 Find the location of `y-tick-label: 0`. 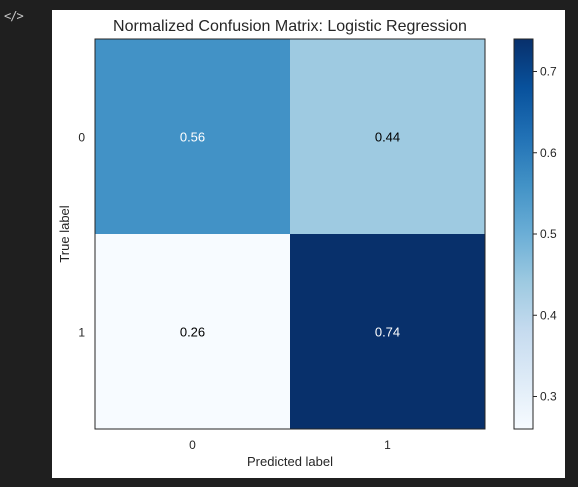

y-tick-label: 0 is located at coordinates (81, 138).